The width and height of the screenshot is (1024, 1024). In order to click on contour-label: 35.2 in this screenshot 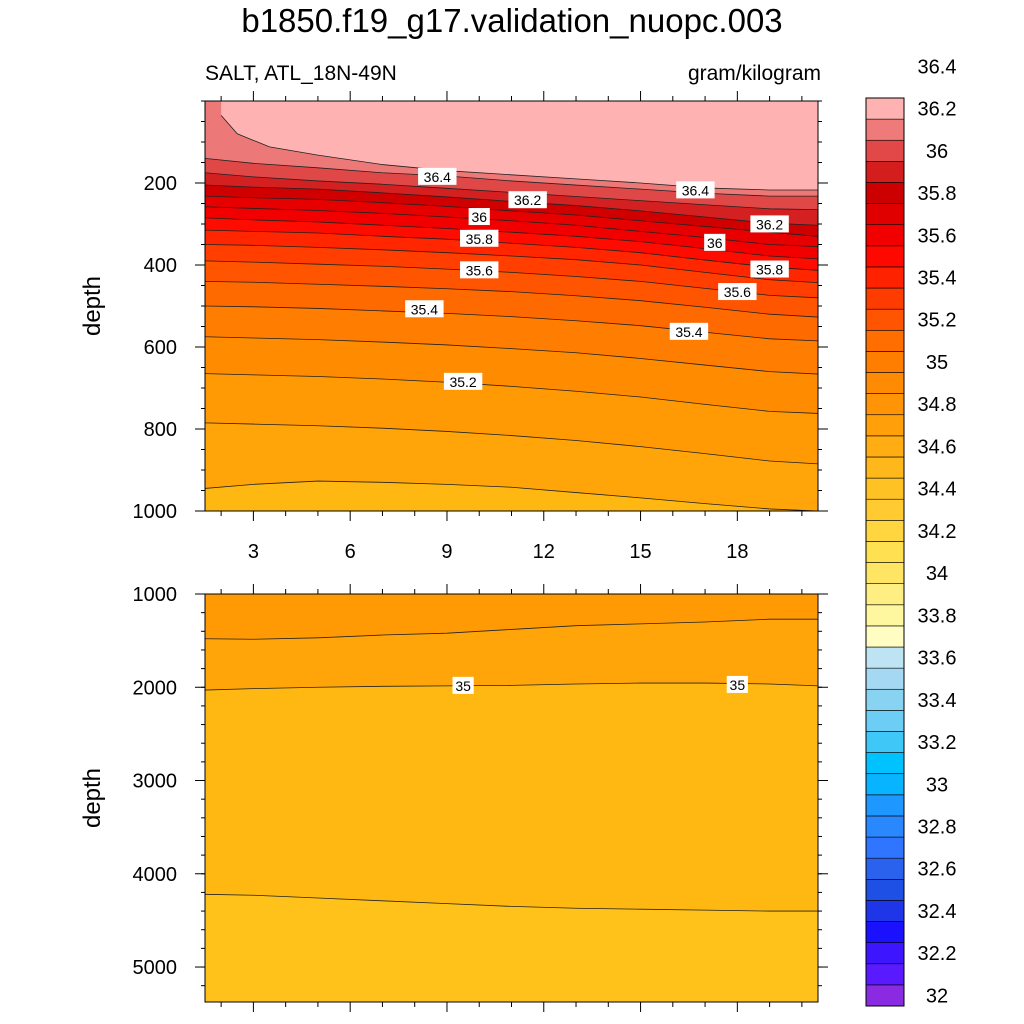, I will do `click(462, 382)`.